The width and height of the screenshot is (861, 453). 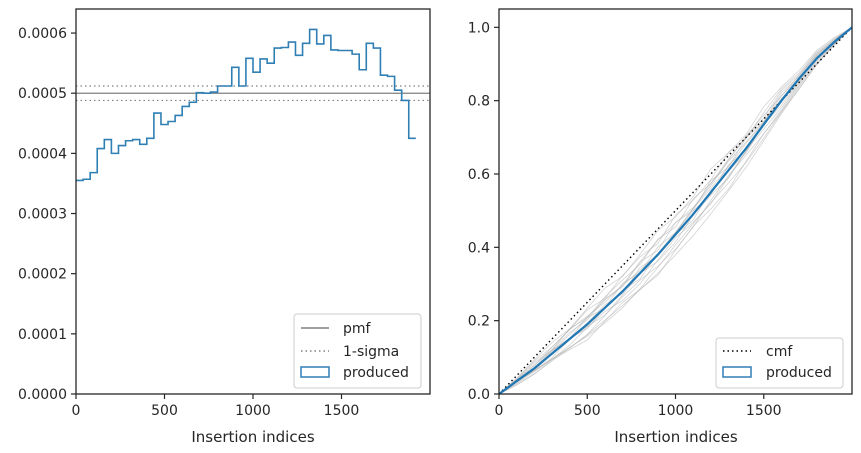 What do you see at coordinates (479, 395) in the screenshot?
I see `y-tick-label: 0.0` at bounding box center [479, 395].